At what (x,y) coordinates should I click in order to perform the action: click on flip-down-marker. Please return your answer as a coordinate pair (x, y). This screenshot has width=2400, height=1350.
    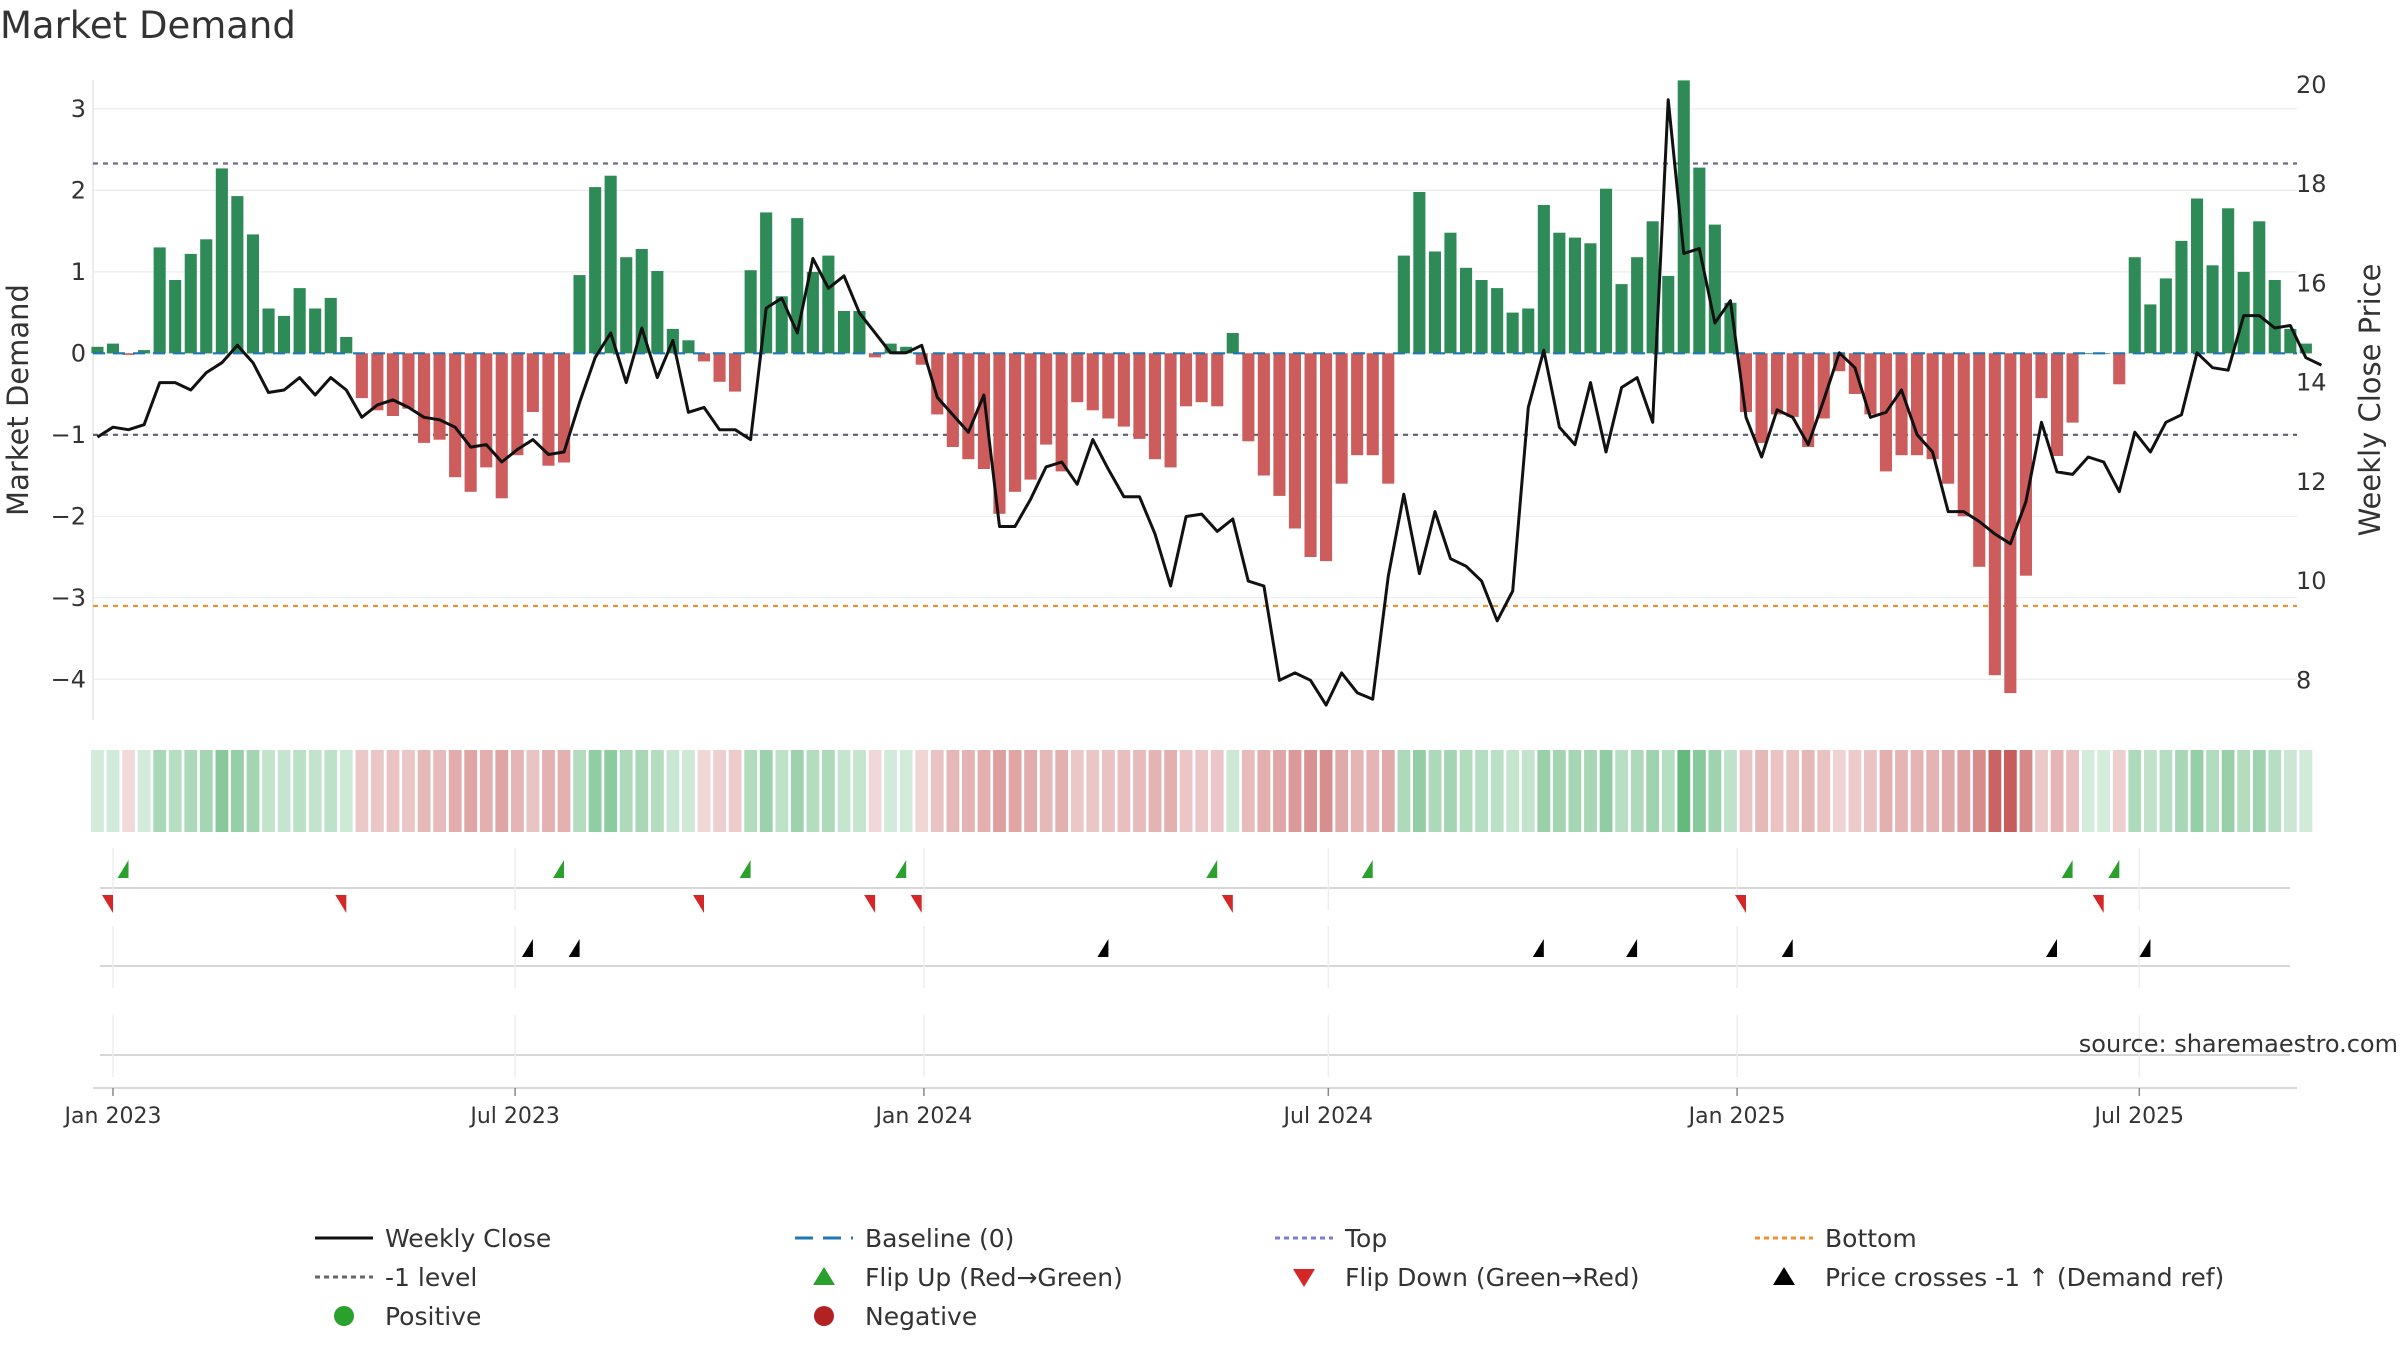
    Looking at the image, I should click on (699, 904).